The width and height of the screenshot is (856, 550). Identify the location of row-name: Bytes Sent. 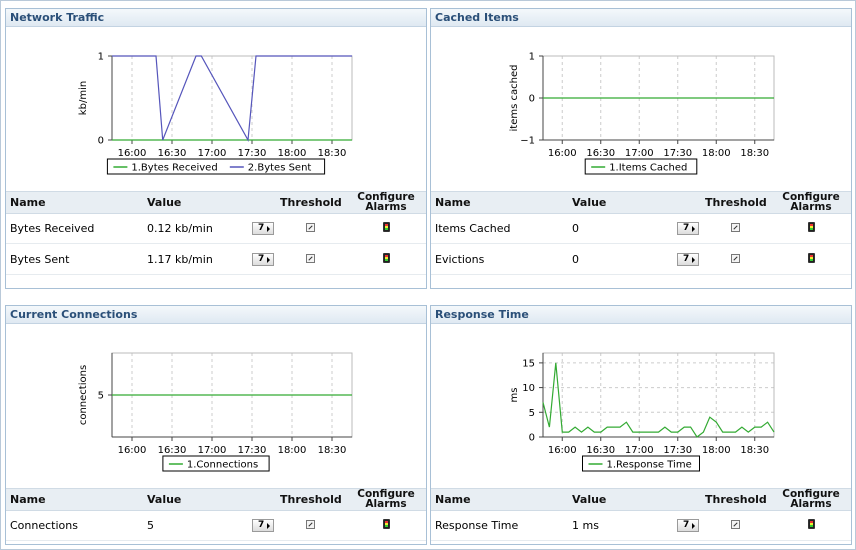
(40, 259).